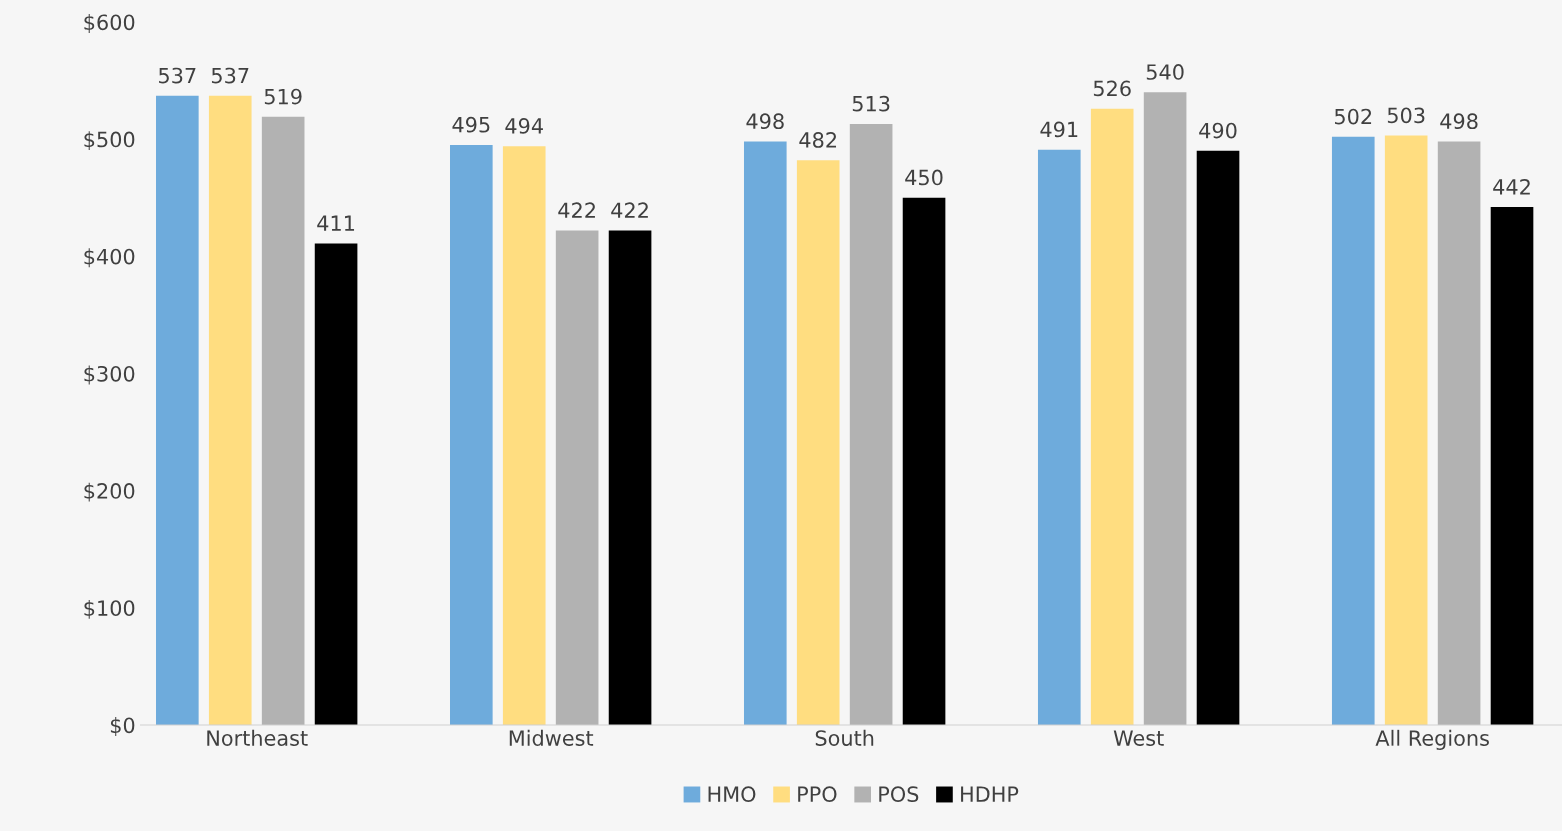 The image size is (1562, 831). Describe the element at coordinates (551, 737) in the screenshot. I see `x-tick-label: Midwest` at that location.